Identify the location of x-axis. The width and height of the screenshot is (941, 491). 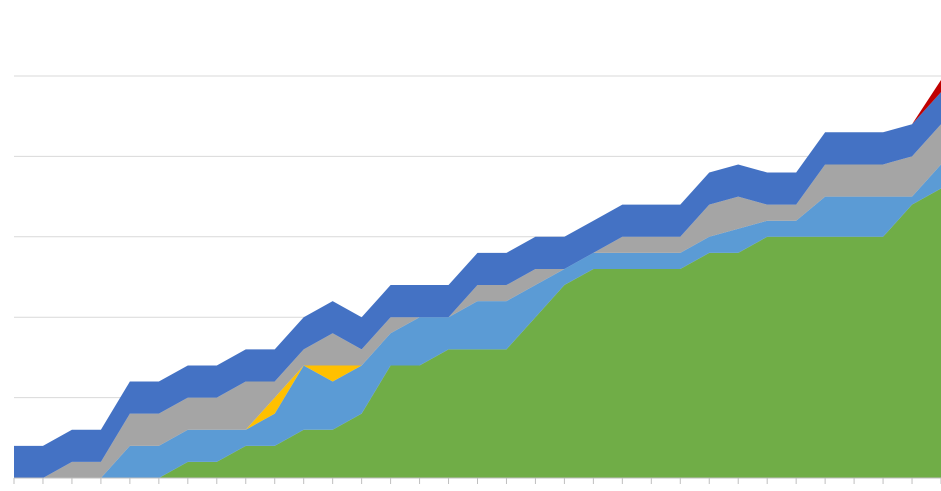
(477, 480).